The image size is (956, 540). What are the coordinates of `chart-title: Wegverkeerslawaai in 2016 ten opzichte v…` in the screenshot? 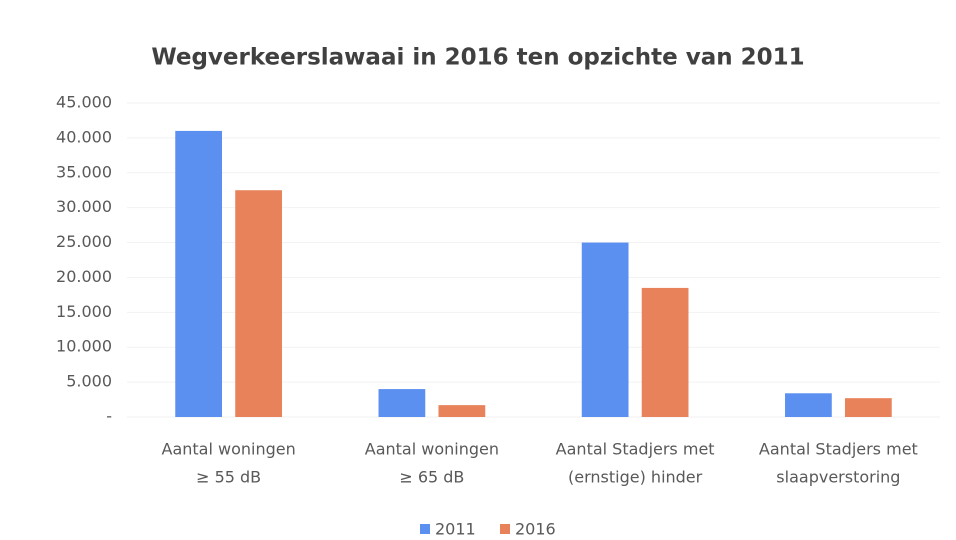 It's located at (477, 58).